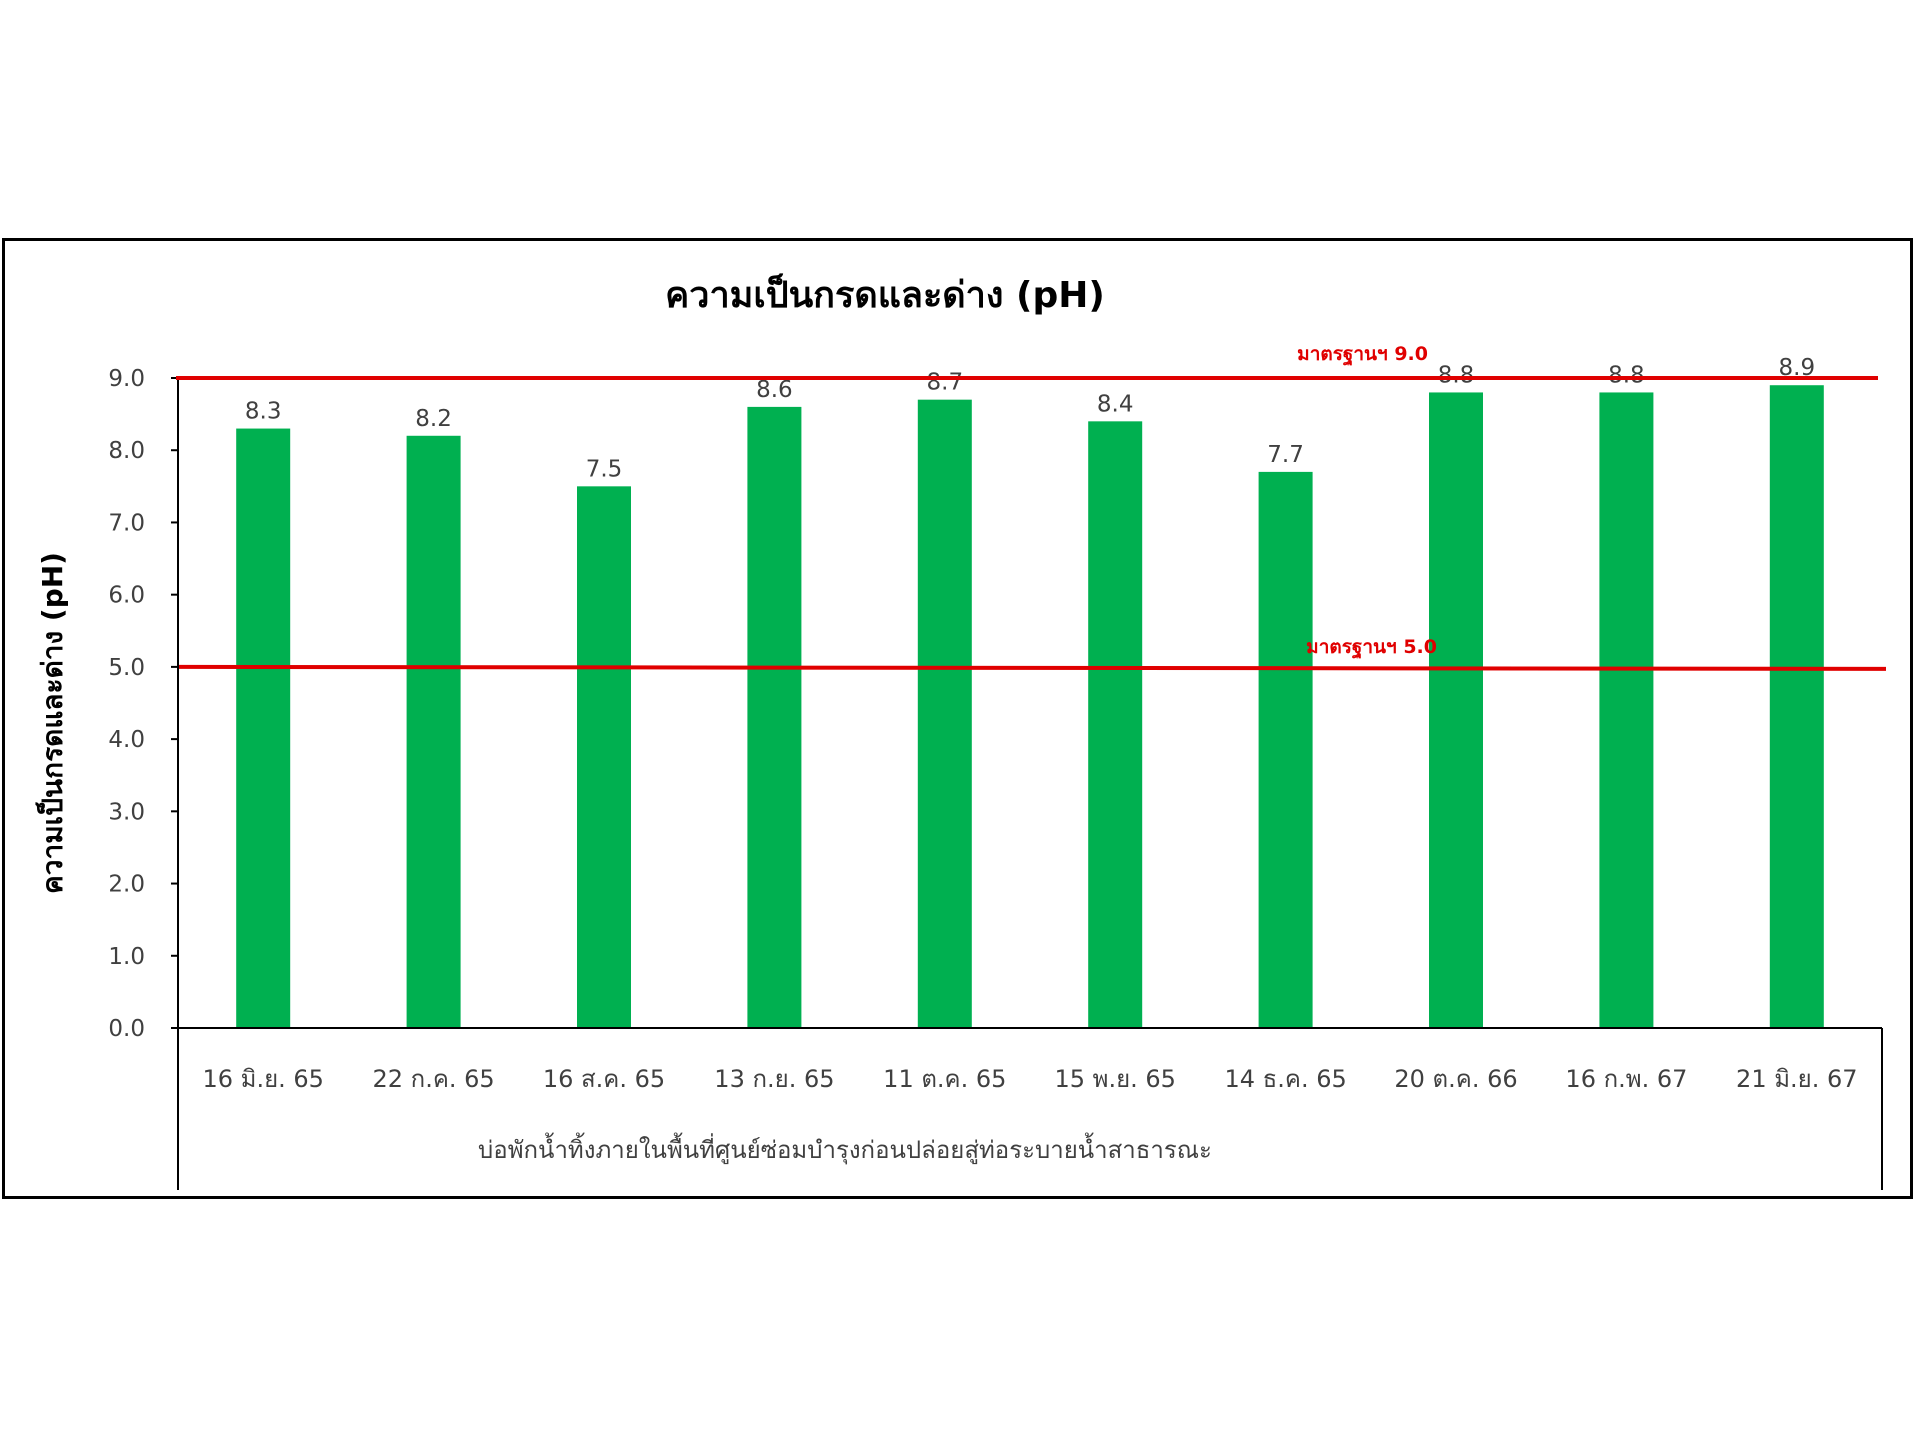 The width and height of the screenshot is (1920, 1440). I want to click on y-tick-label-7: 7.0, so click(126, 523).